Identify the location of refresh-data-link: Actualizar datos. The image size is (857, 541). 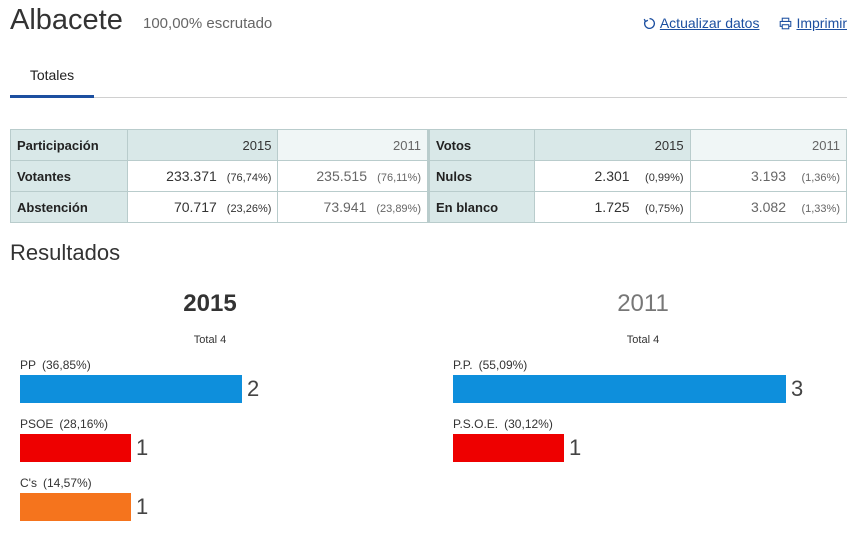
(701, 23).